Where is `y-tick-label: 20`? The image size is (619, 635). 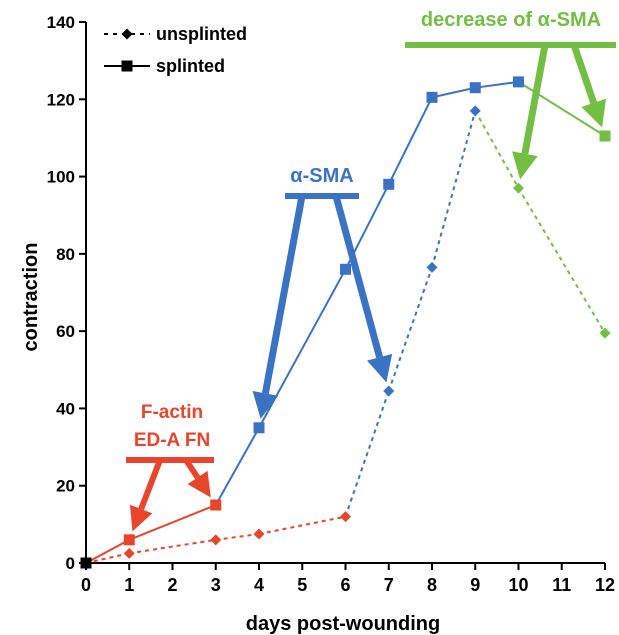
y-tick-label: 20 is located at coordinates (65, 486).